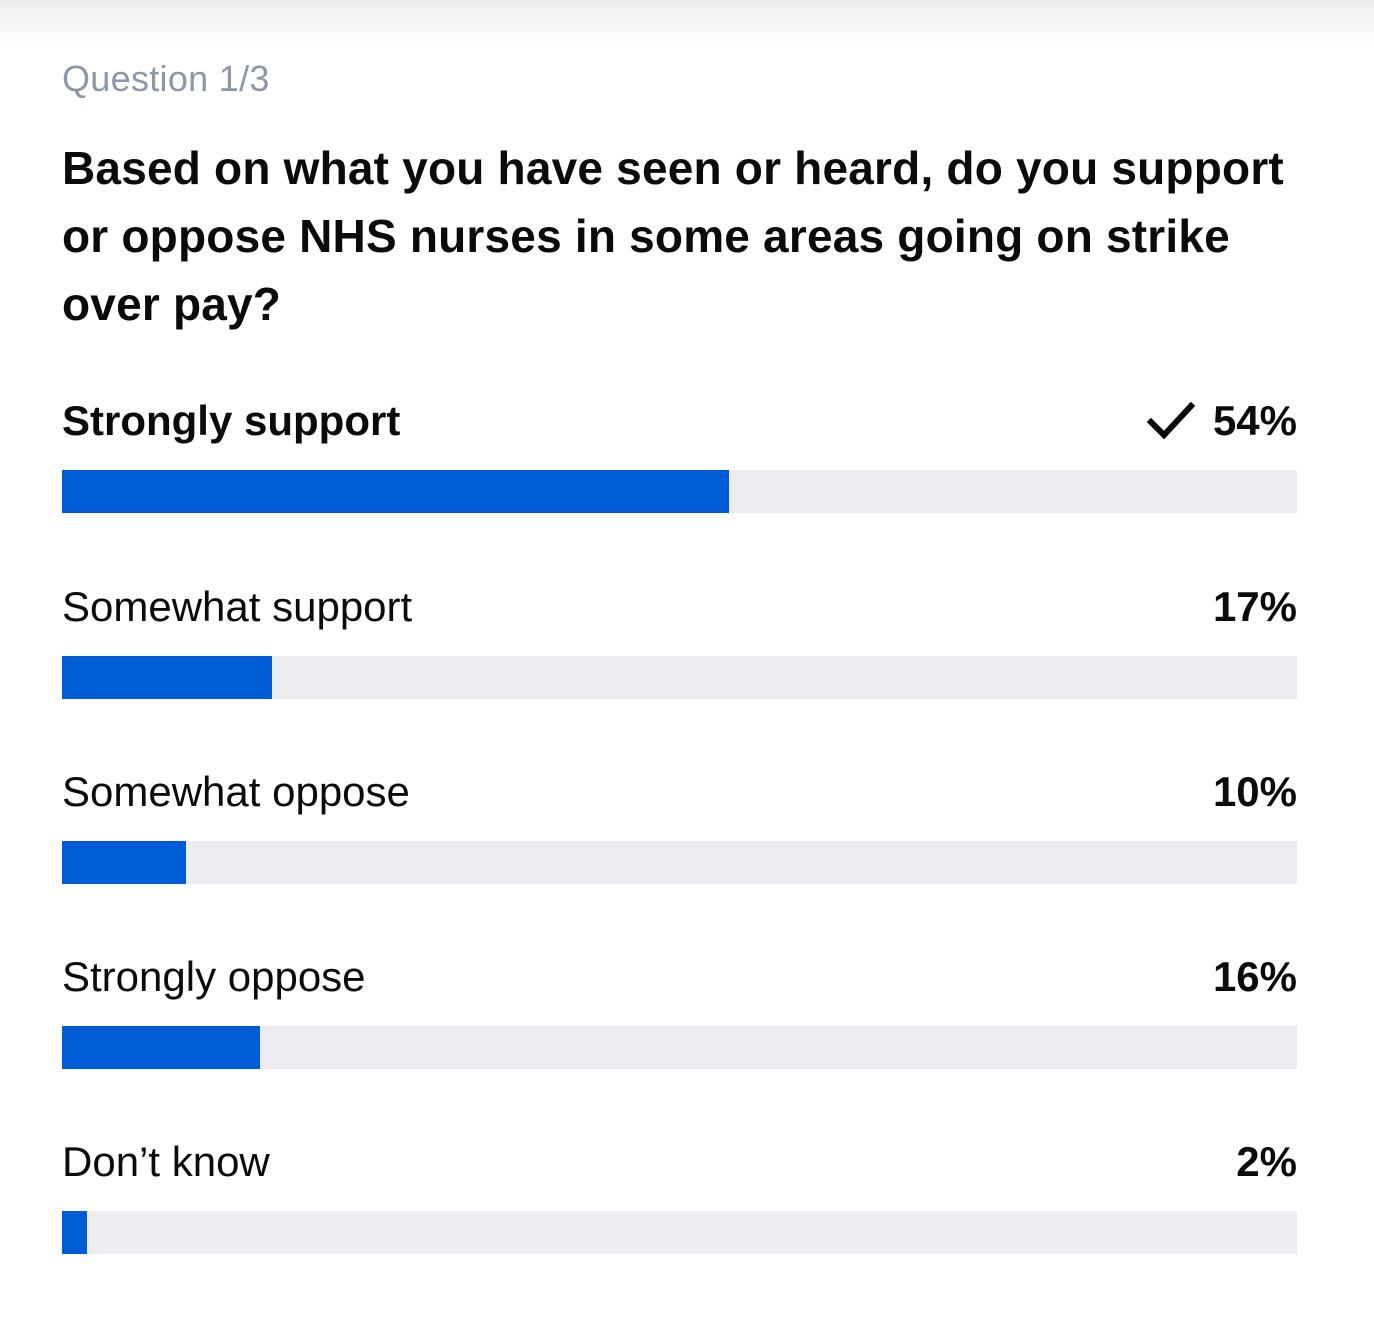 Image resolution: width=1374 pixels, height=1329 pixels. I want to click on option-percent: 10%, so click(1254, 791).